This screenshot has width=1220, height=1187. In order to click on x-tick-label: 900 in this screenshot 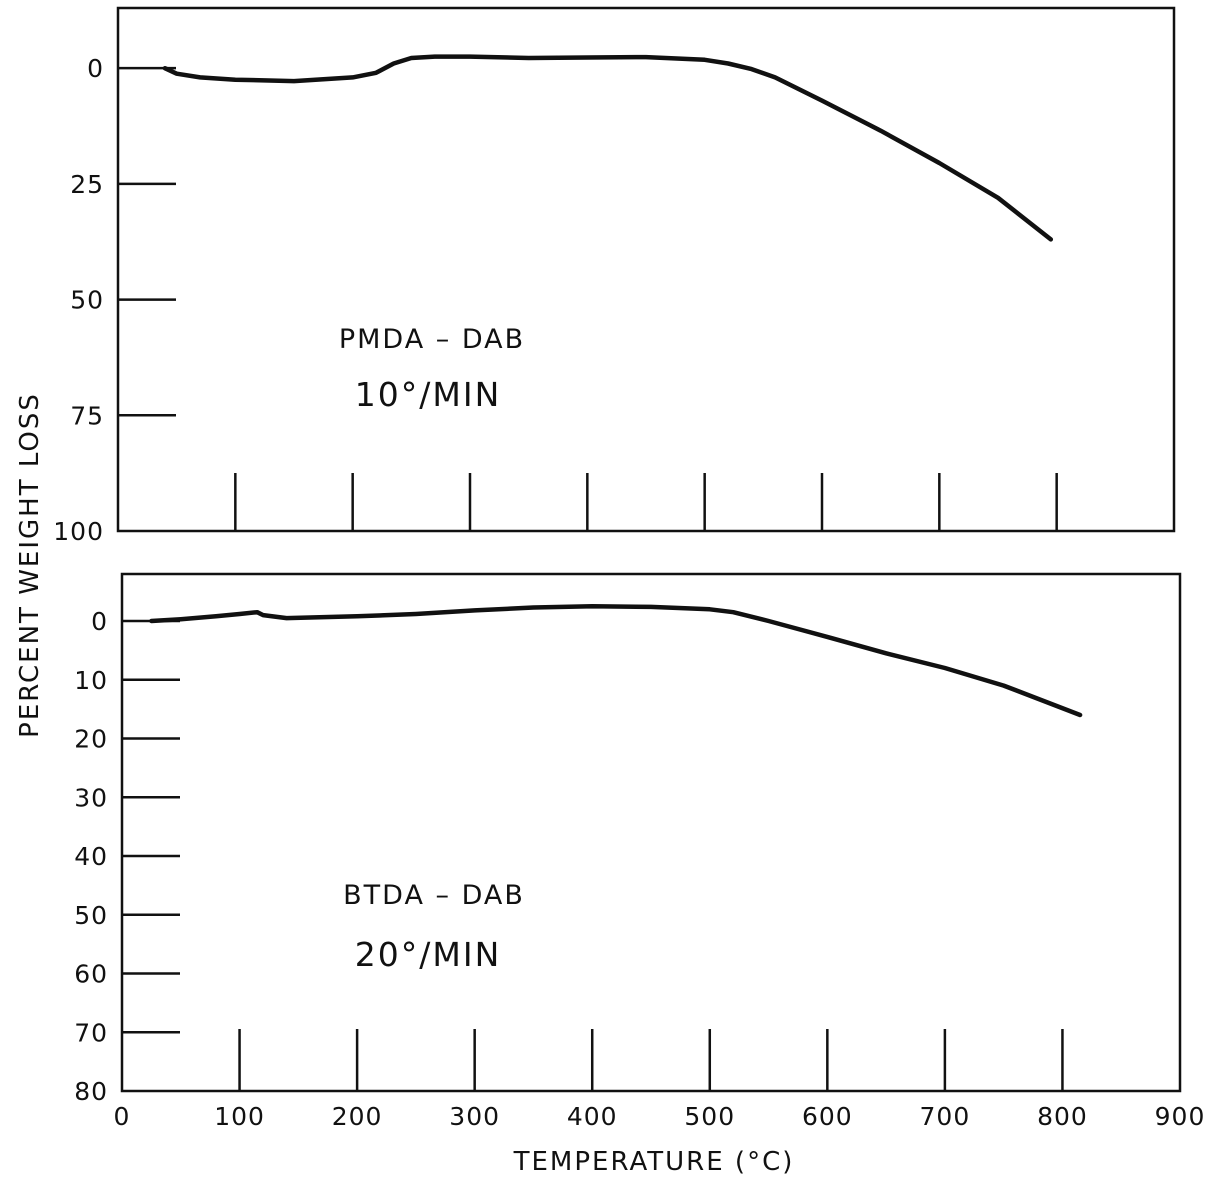, I will do `click(1180, 1116)`.